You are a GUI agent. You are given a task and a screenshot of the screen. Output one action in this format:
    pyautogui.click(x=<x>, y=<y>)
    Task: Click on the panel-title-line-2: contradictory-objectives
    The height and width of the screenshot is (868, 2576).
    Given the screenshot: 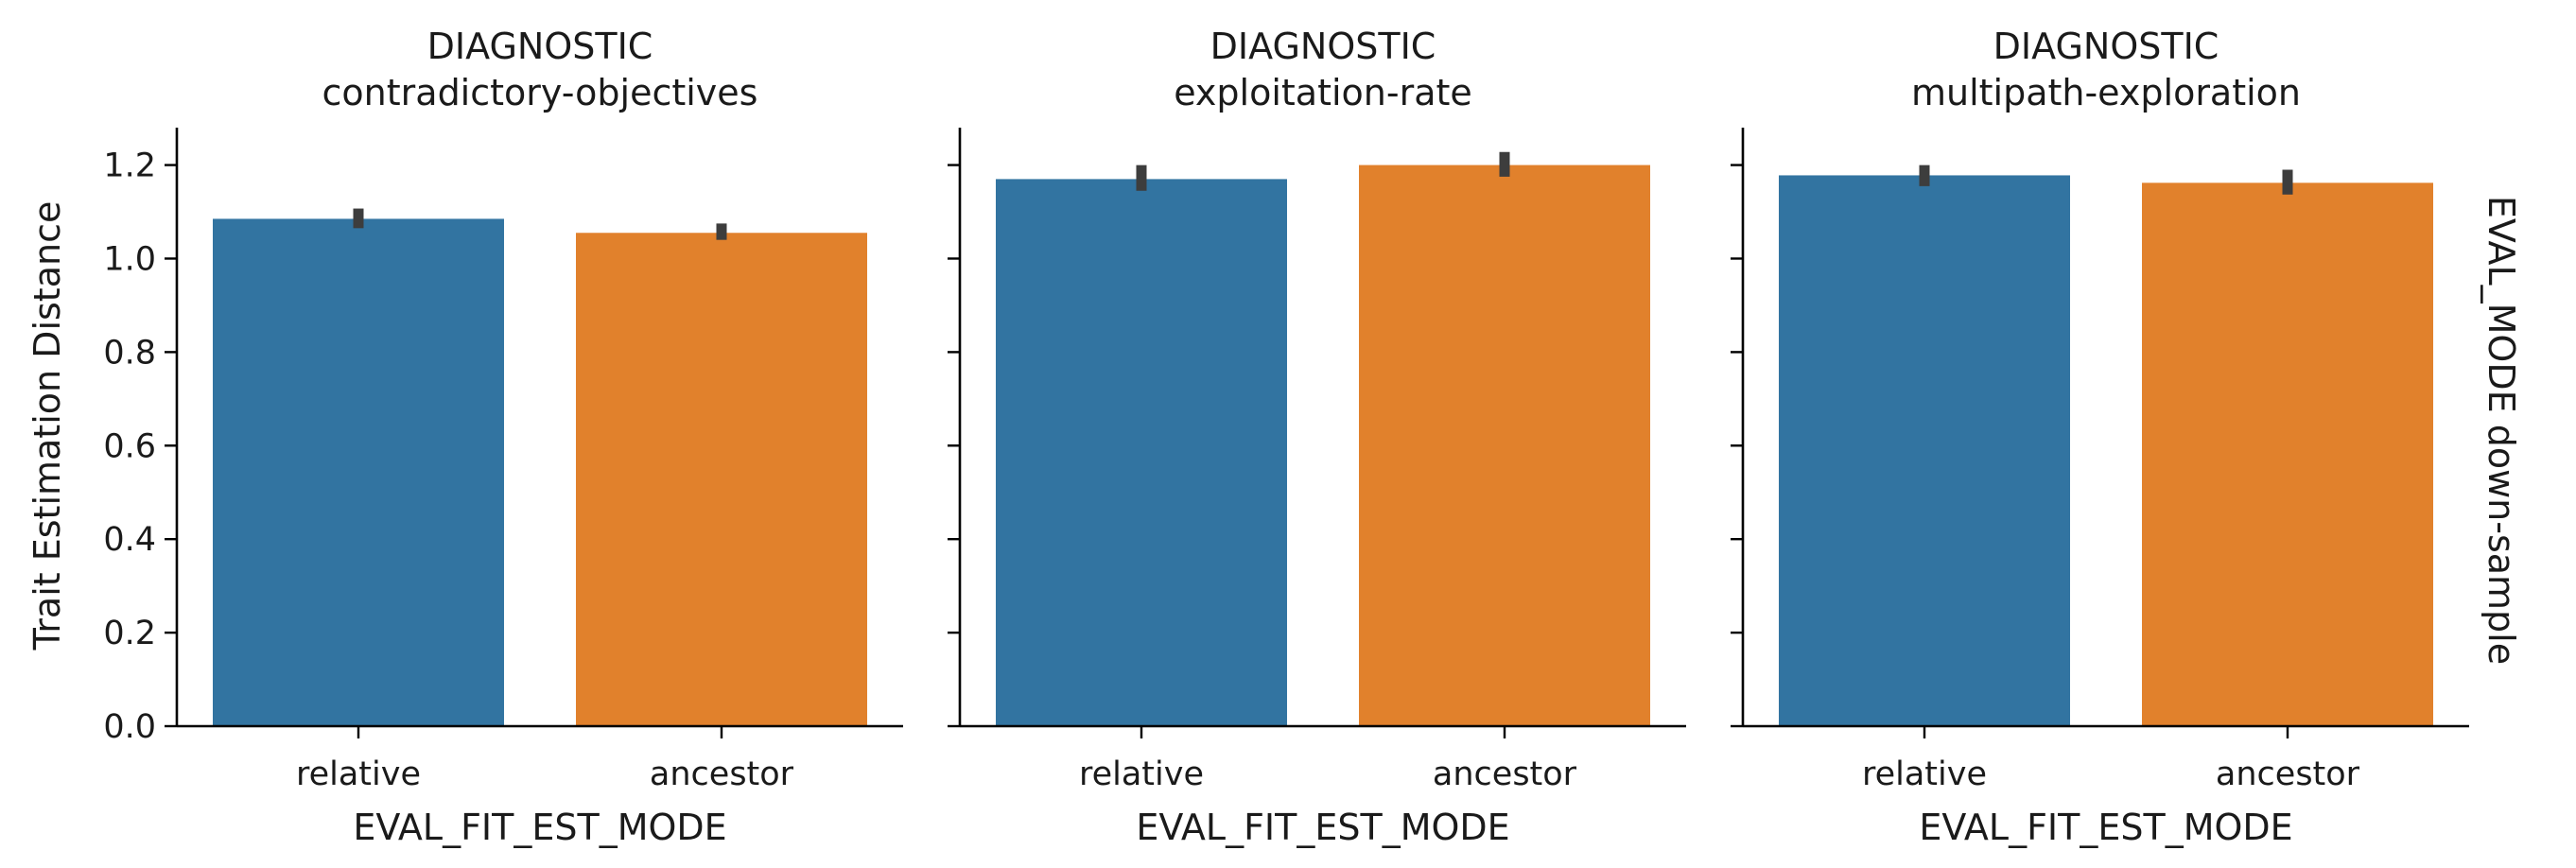 What is the action you would take?
    pyautogui.click(x=540, y=92)
    